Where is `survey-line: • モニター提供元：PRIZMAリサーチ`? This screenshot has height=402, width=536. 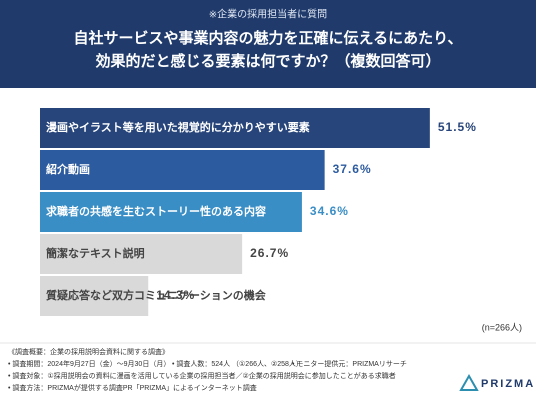
survey-line: • モニター提供元：PRIZMAリサーチ is located at coordinates (349, 363).